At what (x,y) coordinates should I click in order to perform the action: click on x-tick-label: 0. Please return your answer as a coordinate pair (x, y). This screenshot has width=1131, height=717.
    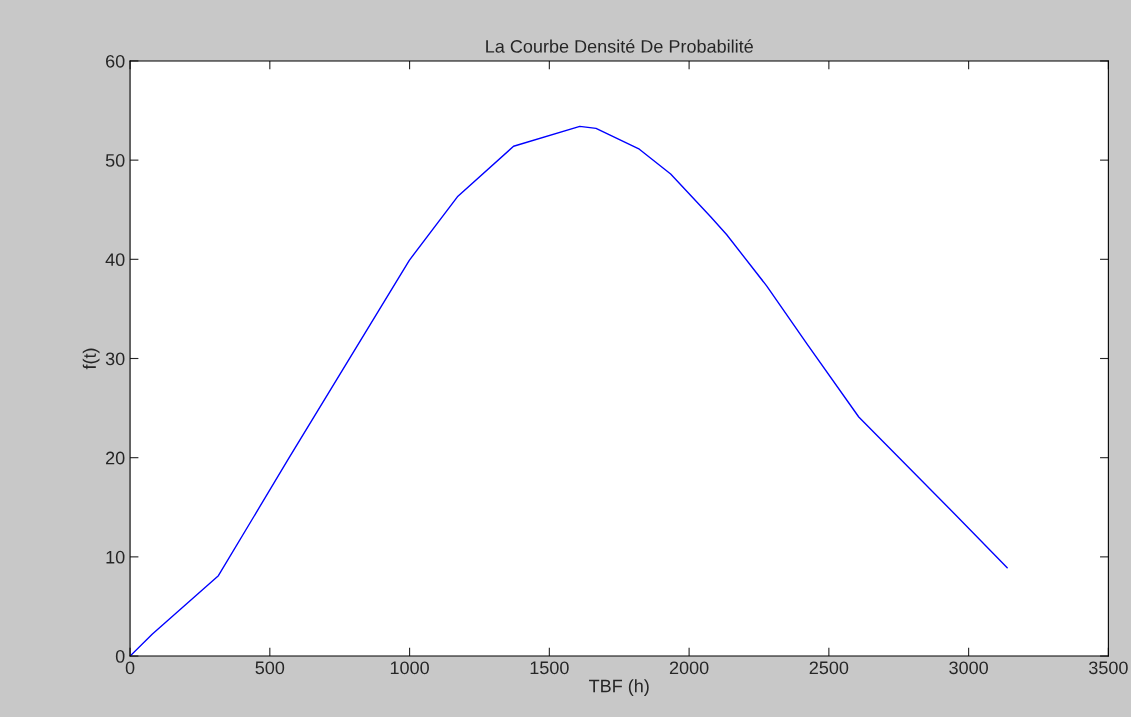
    Looking at the image, I should click on (130, 668).